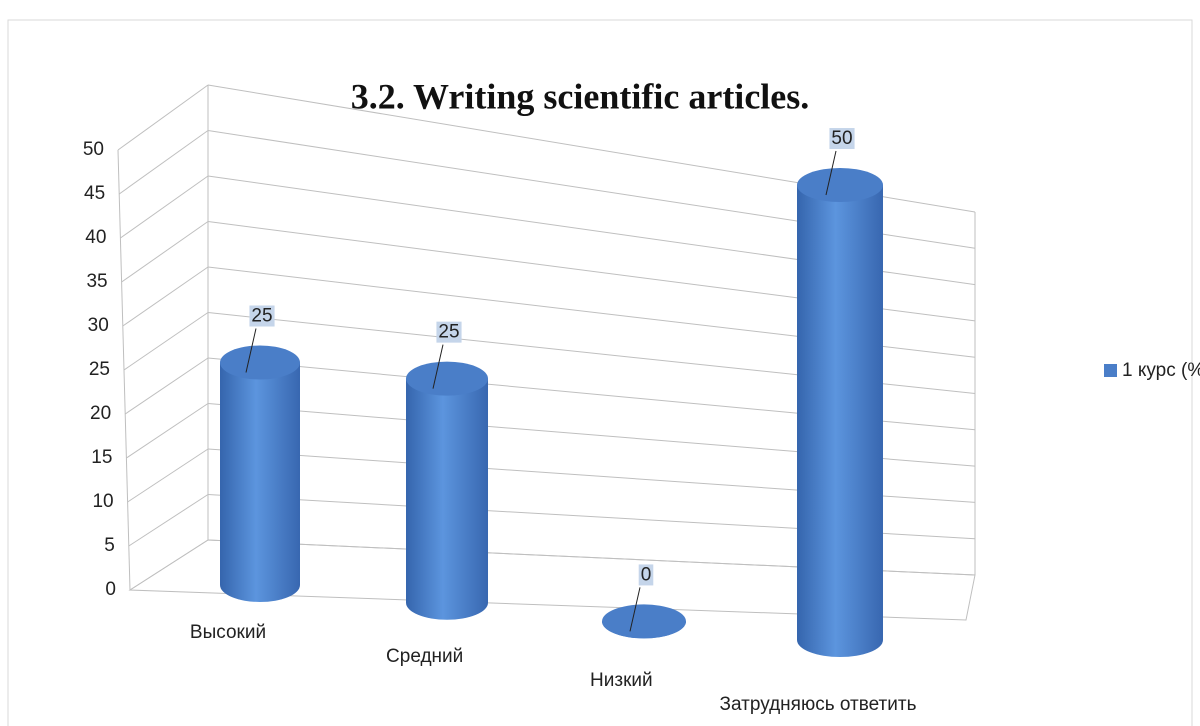 The image size is (1200, 726). What do you see at coordinates (1110, 370) in the screenshot?
I see `legend-swatch` at bounding box center [1110, 370].